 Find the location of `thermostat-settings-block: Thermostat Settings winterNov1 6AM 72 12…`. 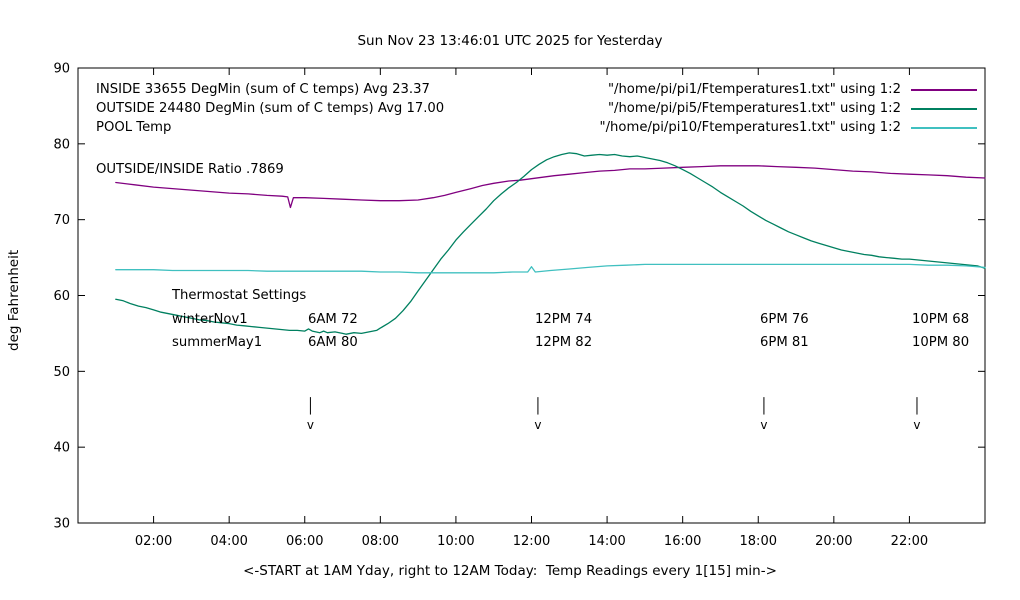

thermostat-settings-block: Thermostat Settings winterNov1 6AM 72 12… is located at coordinates (572, 323).